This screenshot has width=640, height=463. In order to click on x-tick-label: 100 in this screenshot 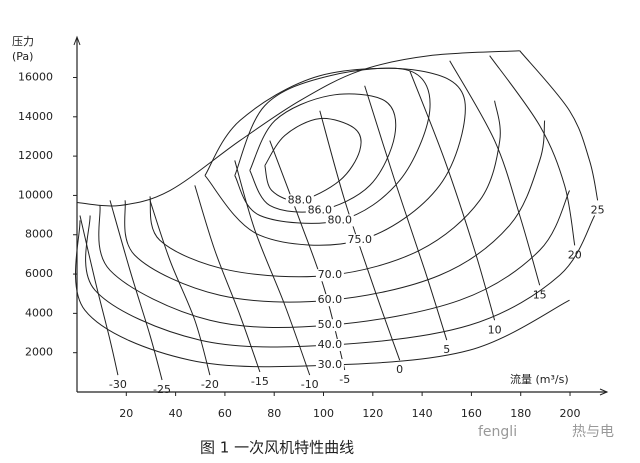, I will do `click(323, 413)`.